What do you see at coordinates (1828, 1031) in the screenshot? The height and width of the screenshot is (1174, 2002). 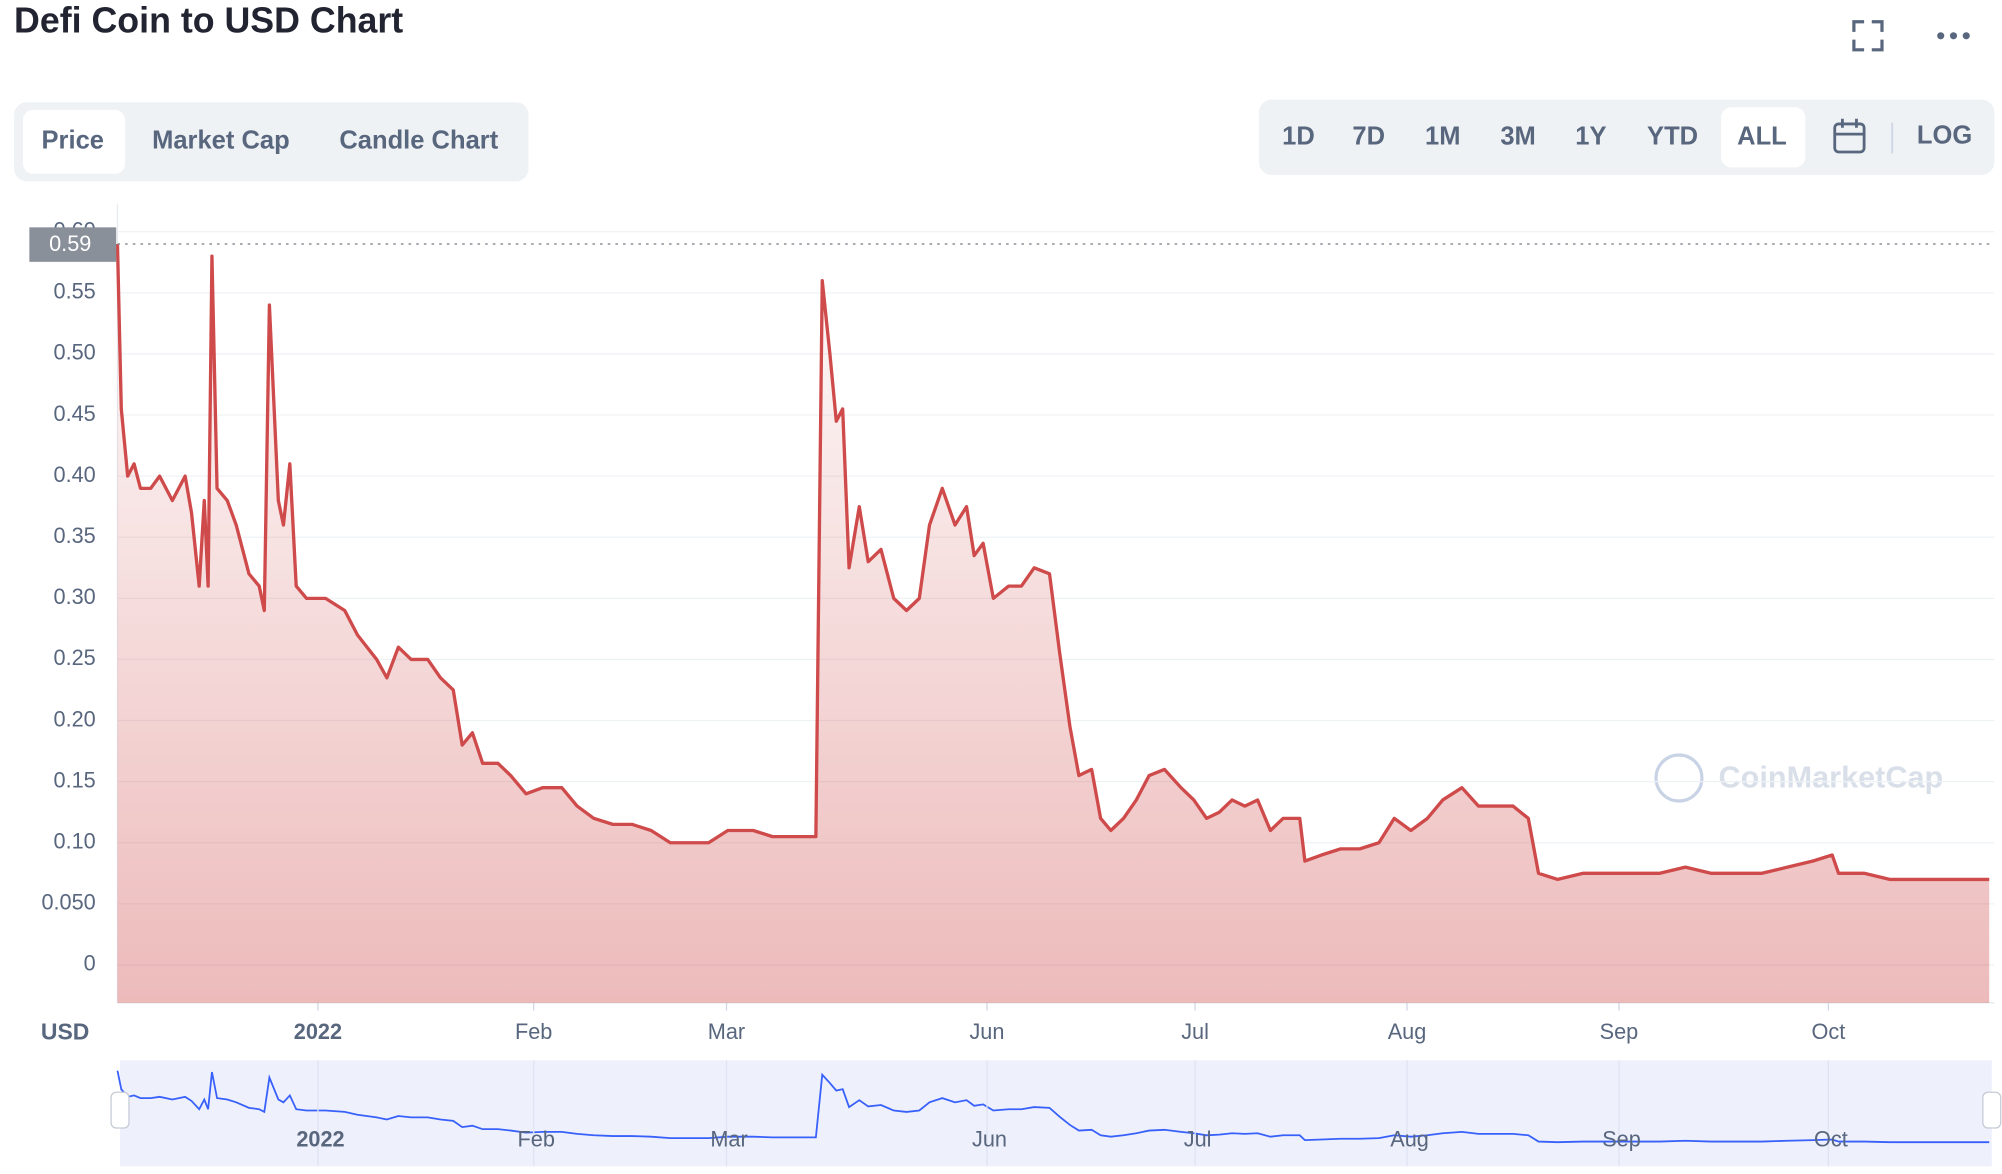 I see `x-tick-label: Oct` at bounding box center [1828, 1031].